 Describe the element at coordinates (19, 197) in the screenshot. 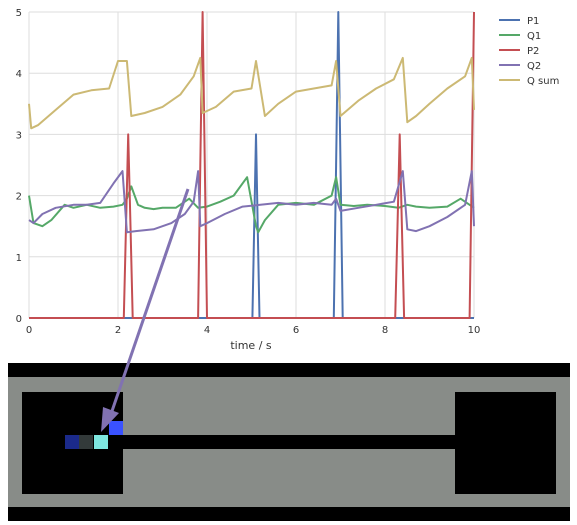

I see `y-tick-label: 2` at that location.